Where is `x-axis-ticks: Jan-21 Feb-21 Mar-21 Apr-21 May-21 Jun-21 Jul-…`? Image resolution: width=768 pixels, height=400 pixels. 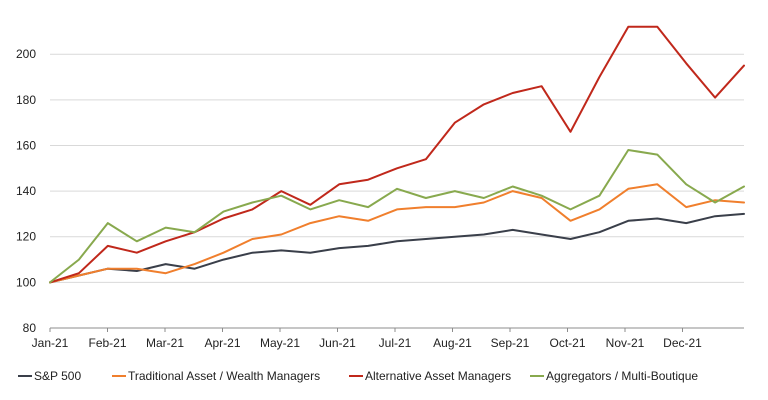 x-axis-ticks: Jan-21 Feb-21 Mar-21 Apr-21 May-21 Jun-21 Jul-… is located at coordinates (367, 339).